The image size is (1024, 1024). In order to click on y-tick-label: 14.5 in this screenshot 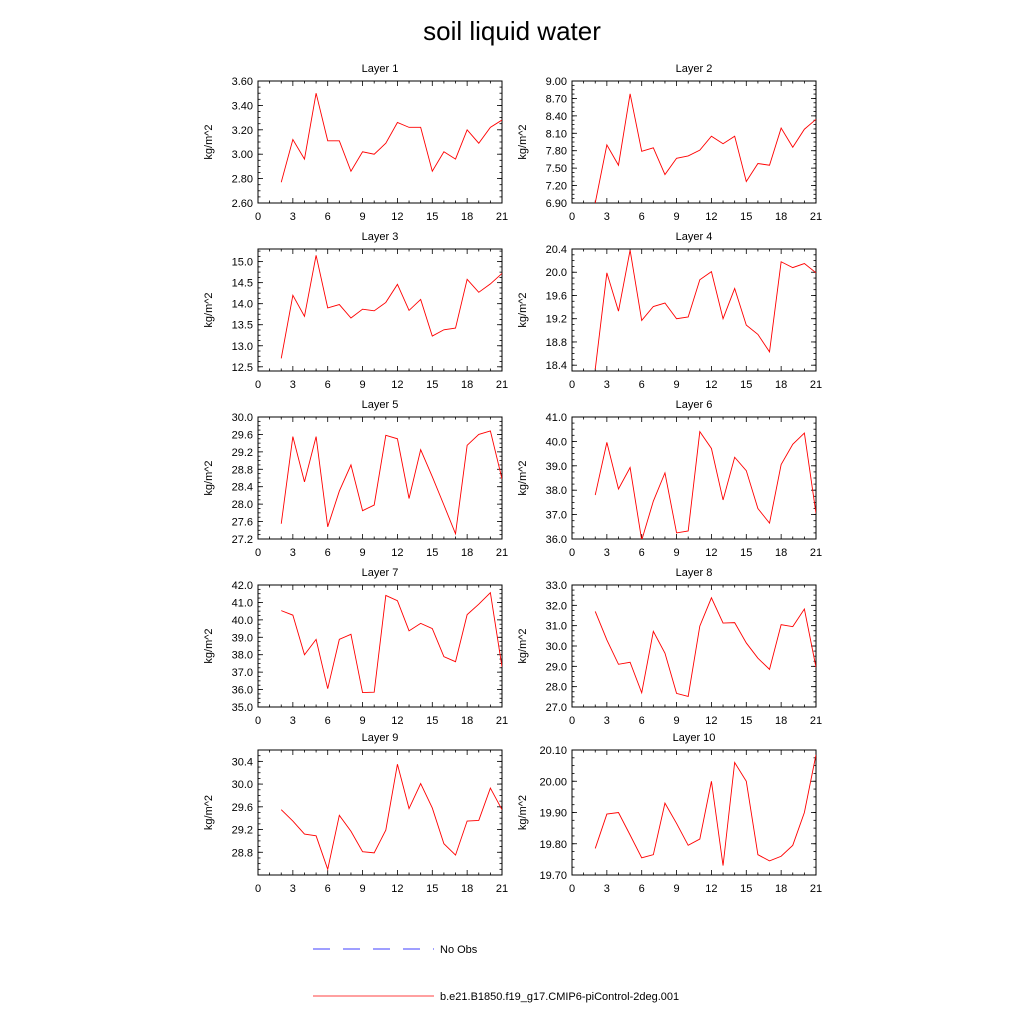, I will do `click(242, 284)`.